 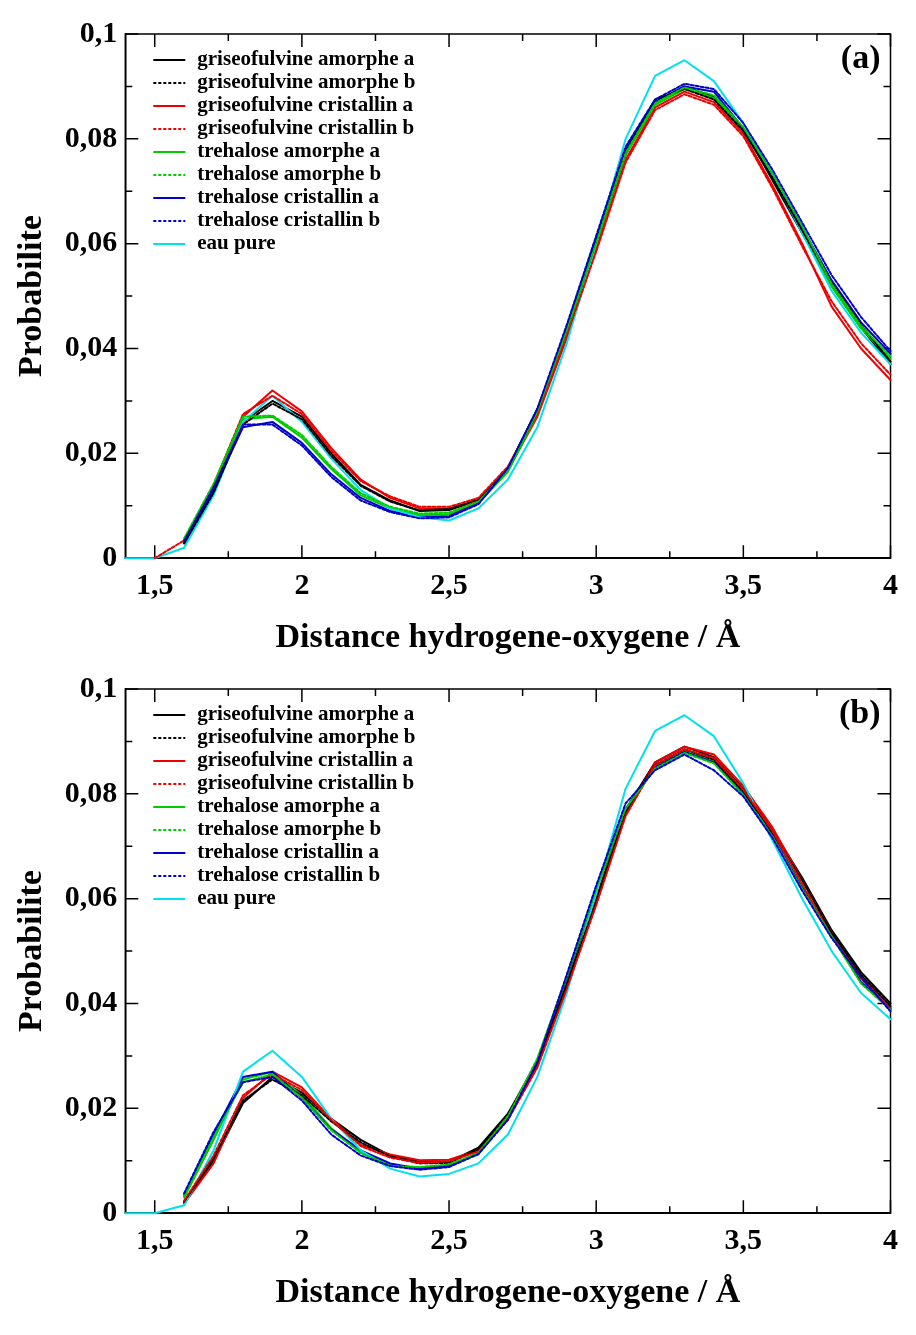 What do you see at coordinates (859, 711) in the screenshot?
I see `annotation: (b)` at bounding box center [859, 711].